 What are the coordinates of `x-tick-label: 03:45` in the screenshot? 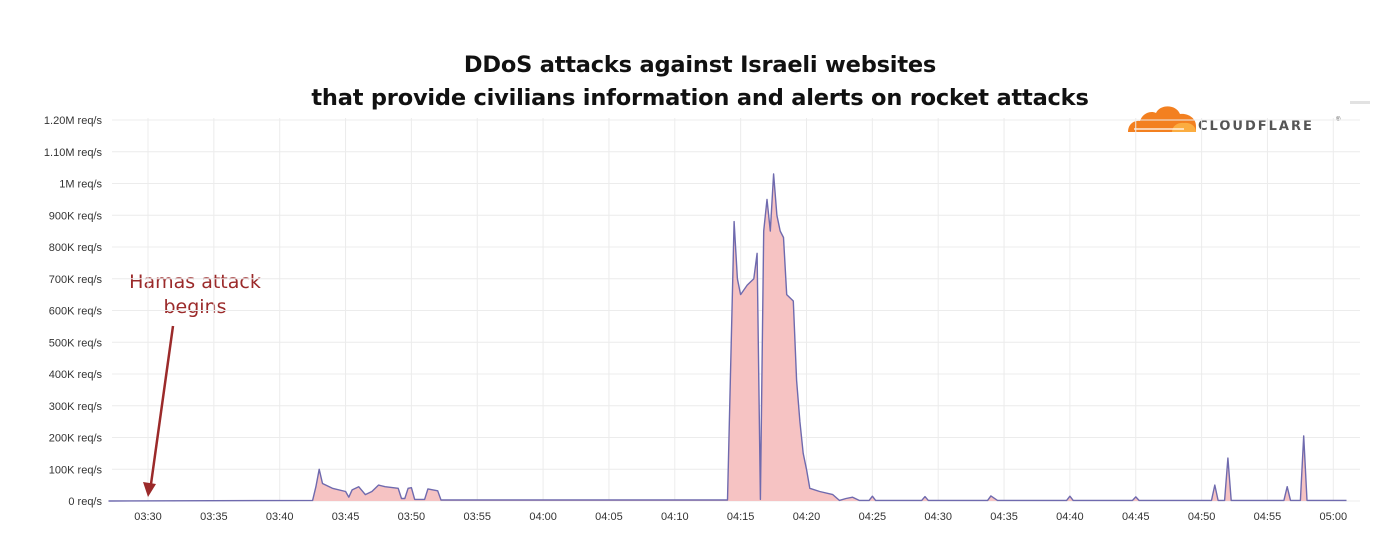 It's located at (346, 517).